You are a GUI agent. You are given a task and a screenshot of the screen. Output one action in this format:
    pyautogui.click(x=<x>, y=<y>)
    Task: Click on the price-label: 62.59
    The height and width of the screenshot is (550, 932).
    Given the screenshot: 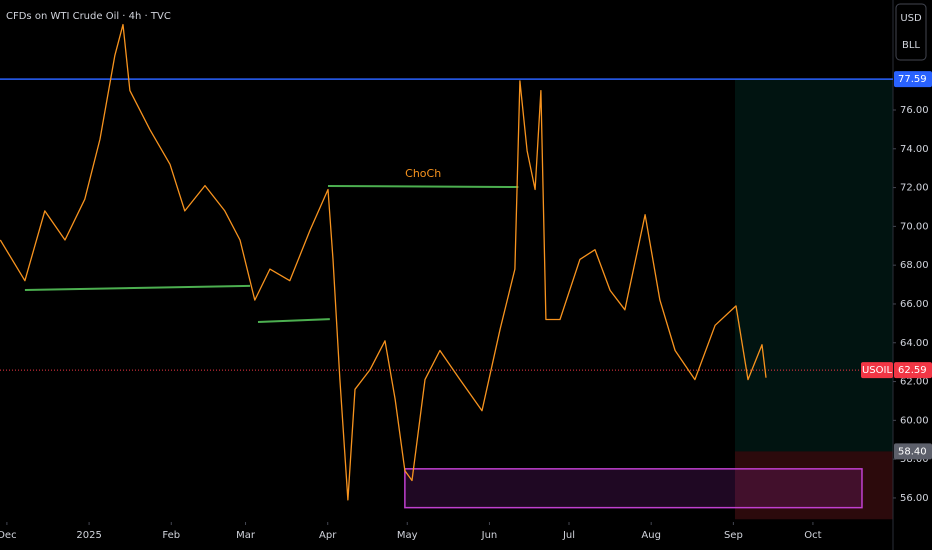 What is the action you would take?
    pyautogui.click(x=912, y=370)
    